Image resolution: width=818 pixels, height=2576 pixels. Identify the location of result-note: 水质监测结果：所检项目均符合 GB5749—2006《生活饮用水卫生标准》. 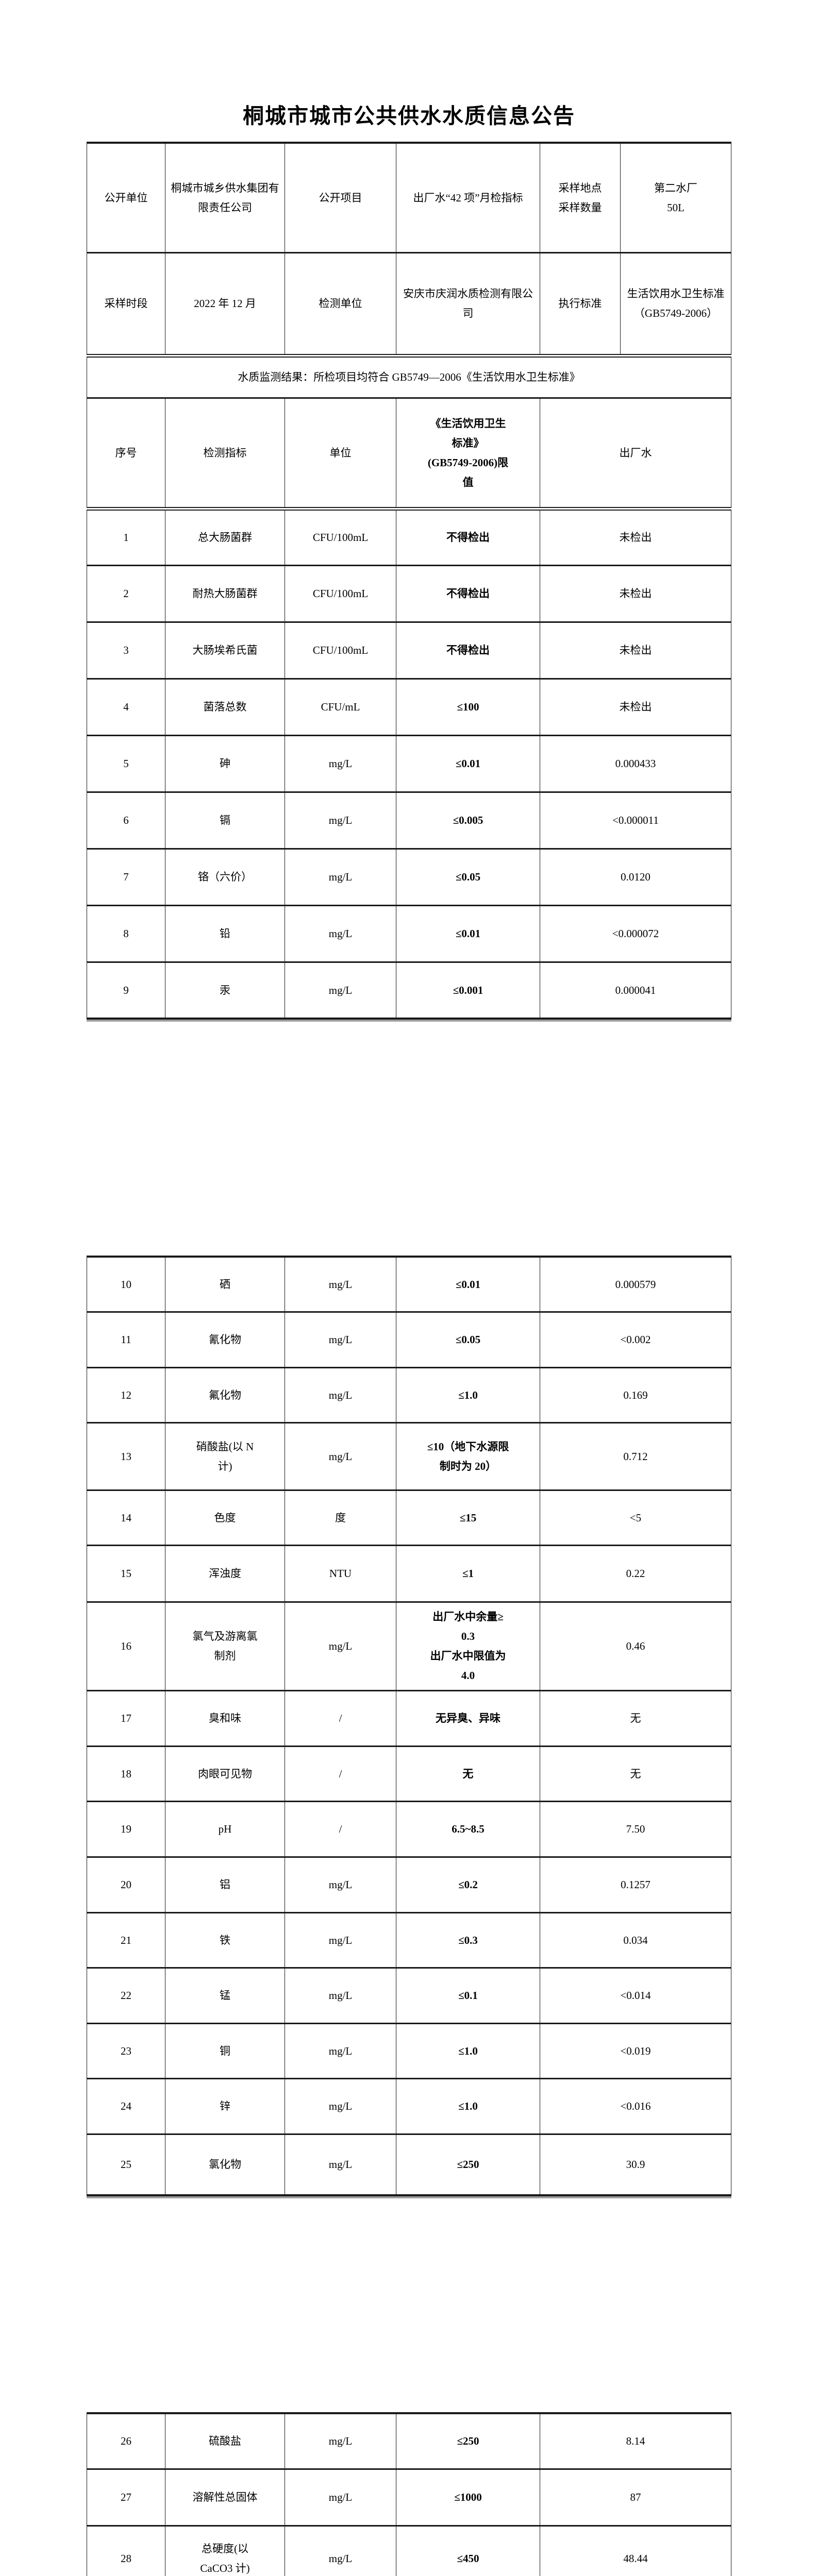
(409, 376).